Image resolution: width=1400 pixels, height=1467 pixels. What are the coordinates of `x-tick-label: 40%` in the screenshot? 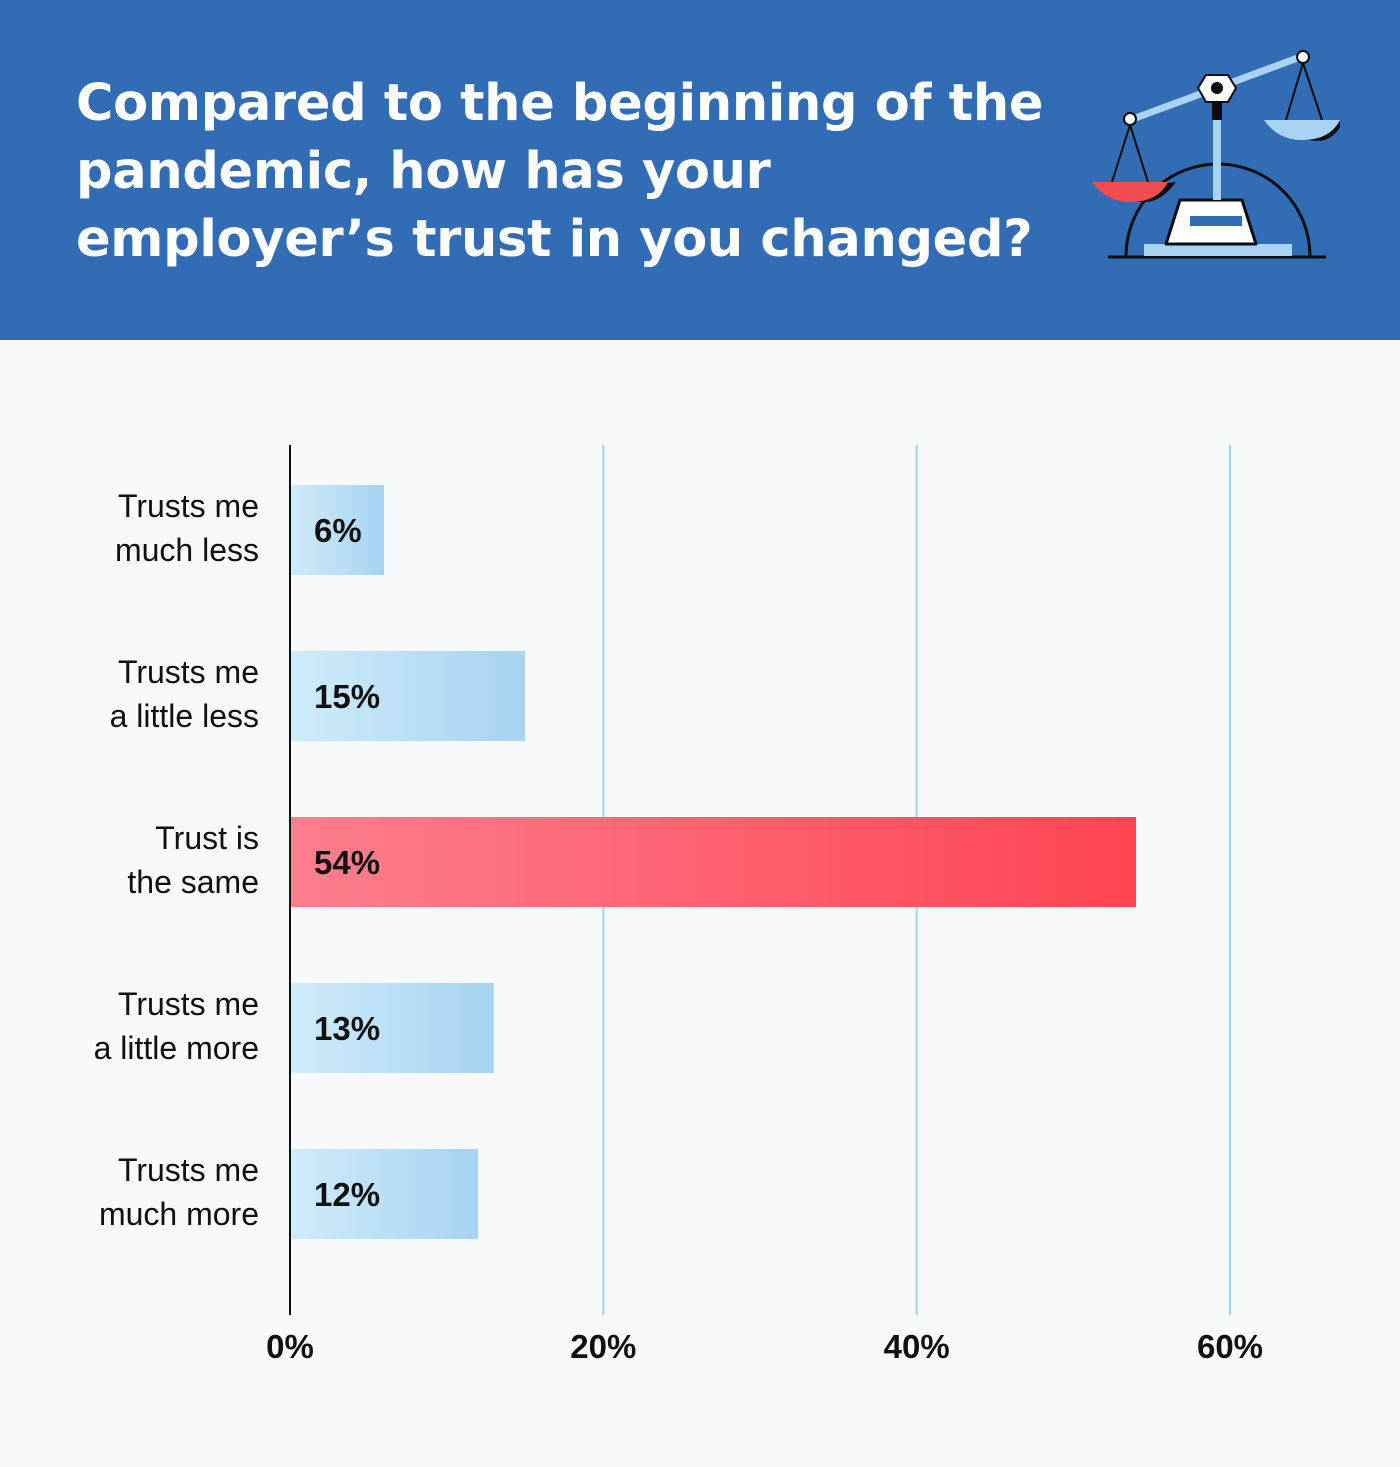 It's located at (917, 1346).